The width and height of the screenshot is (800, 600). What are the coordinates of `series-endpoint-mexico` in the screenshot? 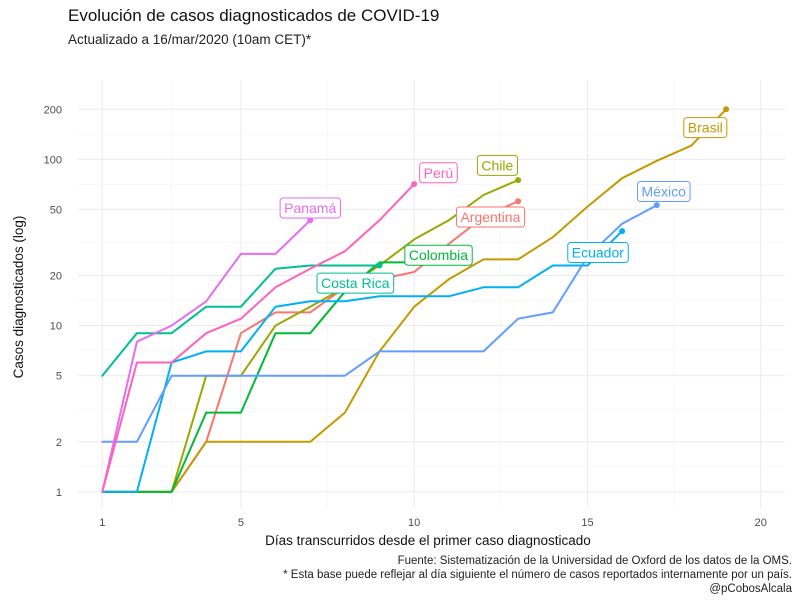 It's located at (656, 205).